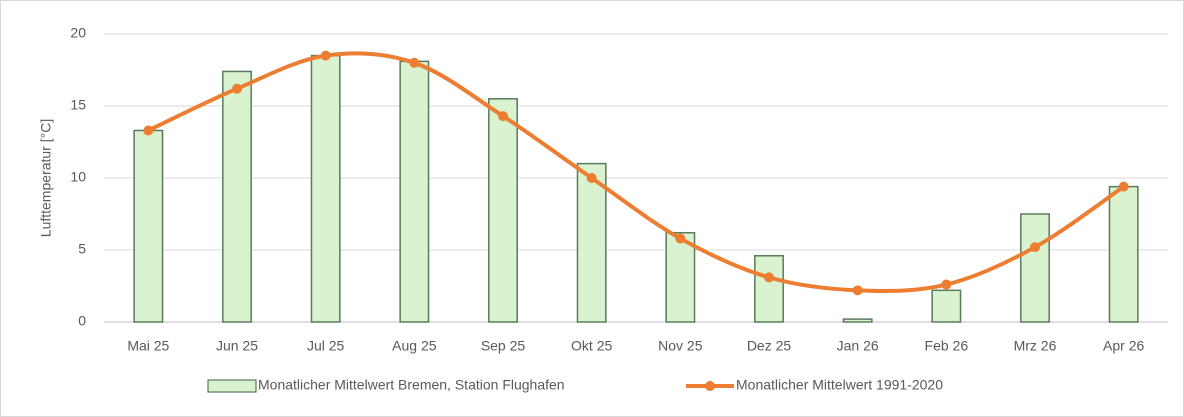 This screenshot has width=1184, height=417. I want to click on x-tick-label: Apr 26, so click(1123, 346).